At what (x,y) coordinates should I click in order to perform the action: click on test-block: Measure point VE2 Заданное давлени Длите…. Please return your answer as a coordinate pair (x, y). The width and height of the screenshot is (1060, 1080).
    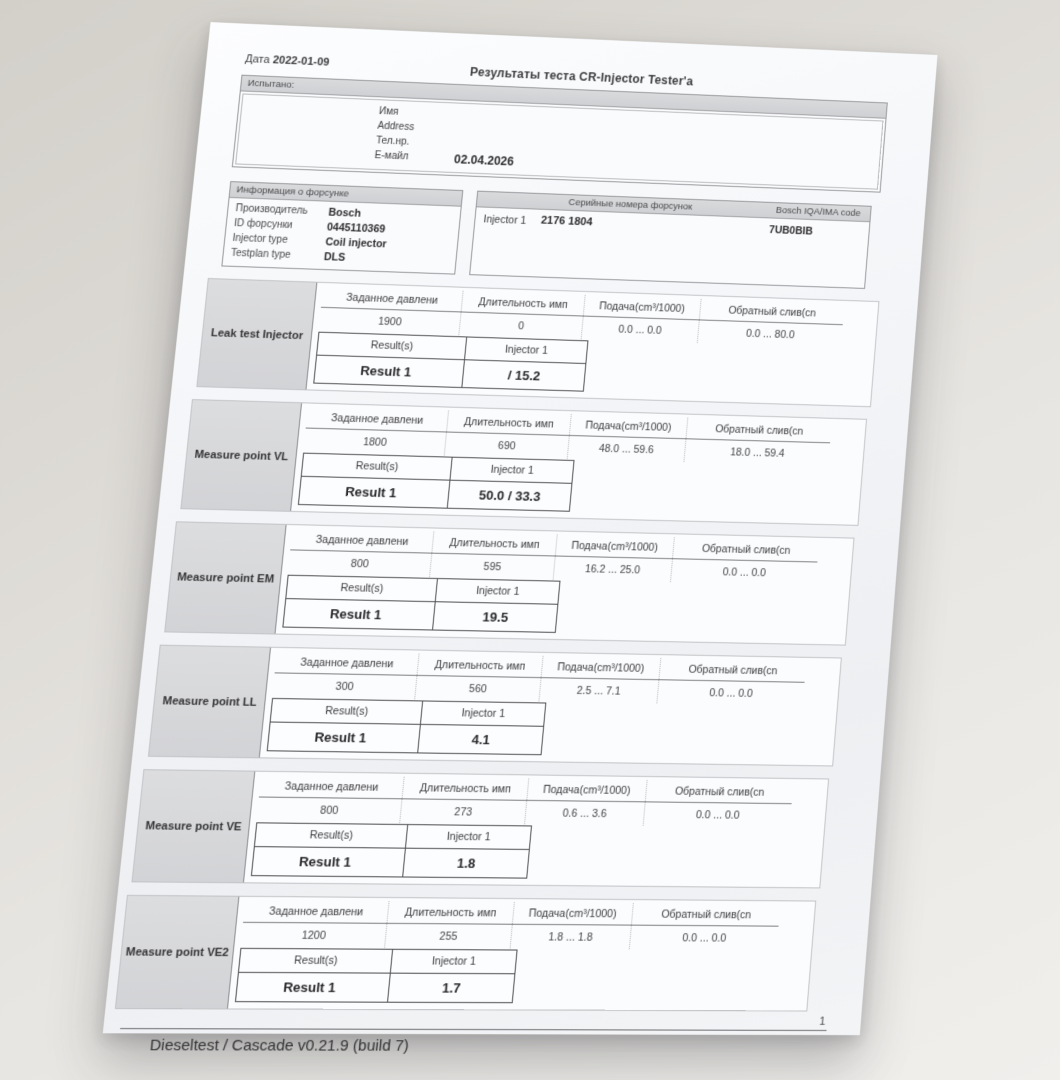
    Looking at the image, I should click on (465, 953).